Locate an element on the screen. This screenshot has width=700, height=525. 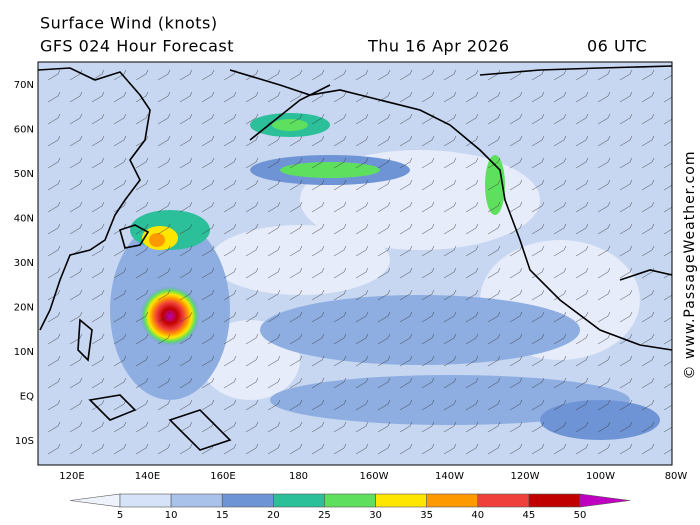
colorbar-label: 50 is located at coordinates (580, 515).